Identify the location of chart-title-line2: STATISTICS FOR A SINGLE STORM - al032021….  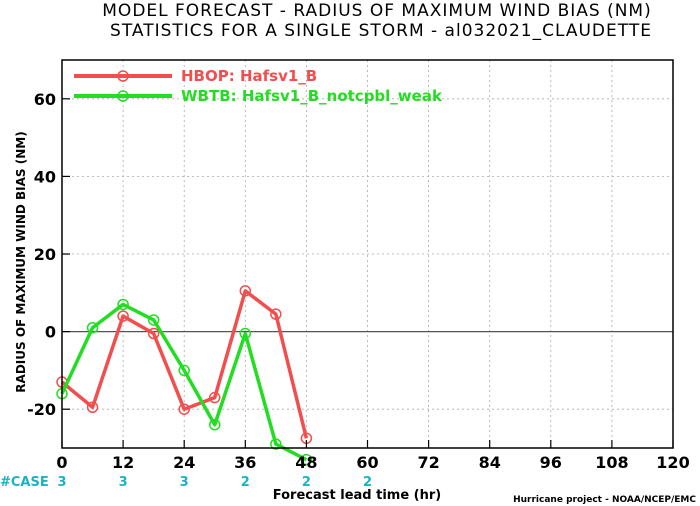
(381, 31).